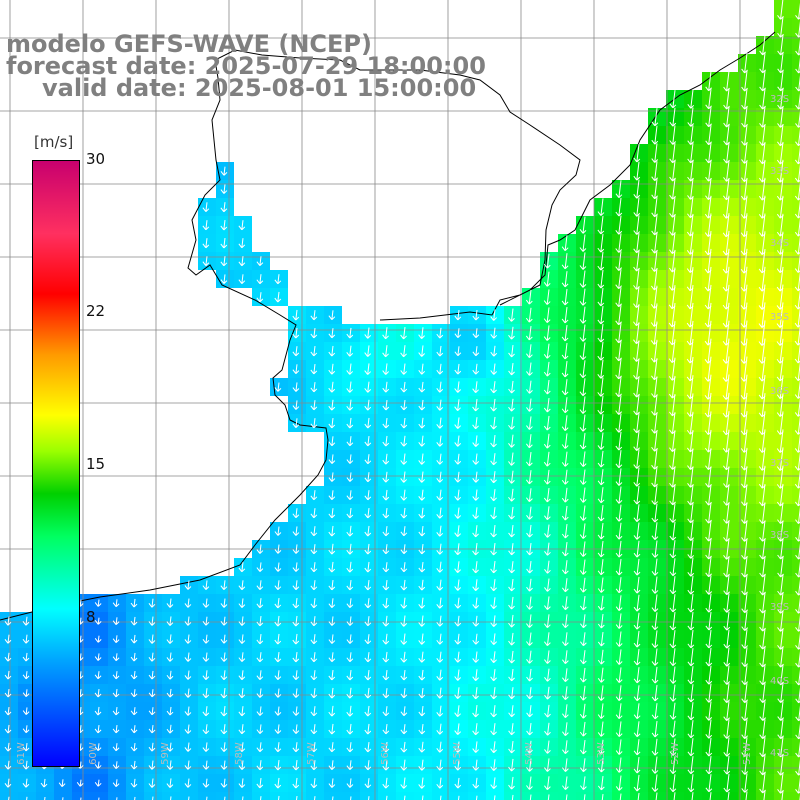 This screenshot has height=800, width=800. What do you see at coordinates (56, 463) in the screenshot?
I see `color-legend` at bounding box center [56, 463].